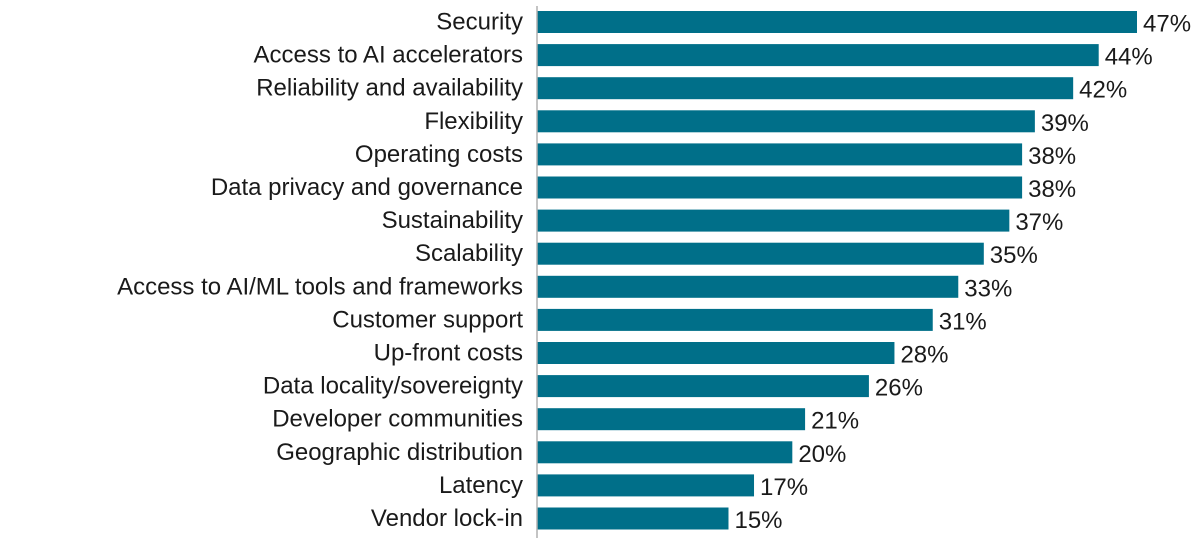  Describe the element at coordinates (320, 286) in the screenshot. I see `category-label: Access to AI/ML tools and frameworks` at that location.